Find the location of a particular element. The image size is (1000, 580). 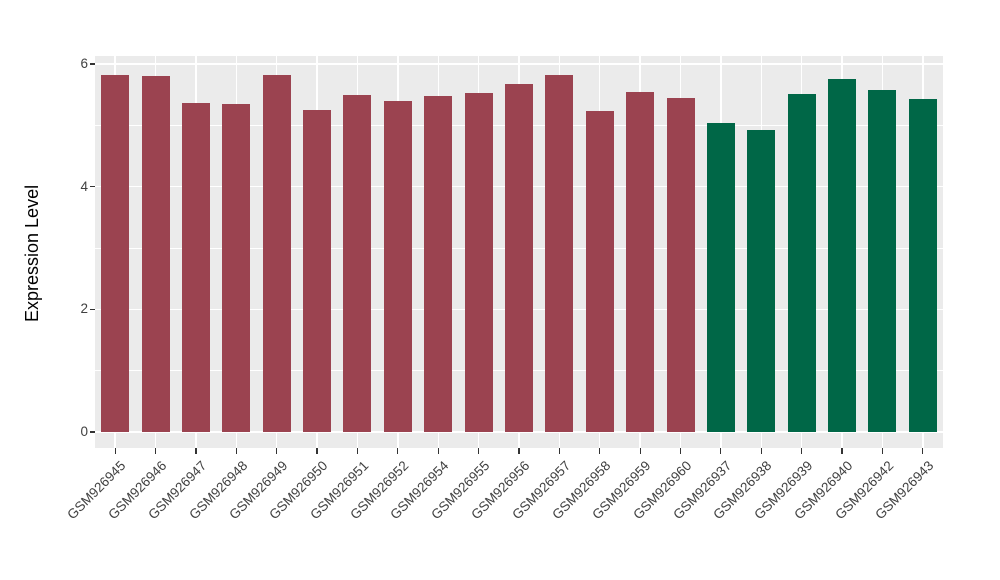

y-tick-label: 2 is located at coordinates (84, 309).